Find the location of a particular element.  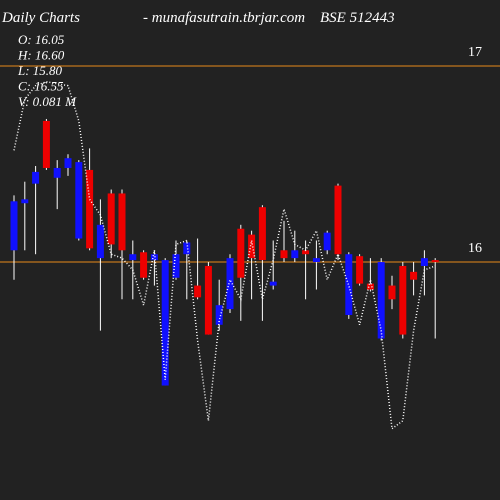

y-tick-label: 16 is located at coordinates (475, 248).